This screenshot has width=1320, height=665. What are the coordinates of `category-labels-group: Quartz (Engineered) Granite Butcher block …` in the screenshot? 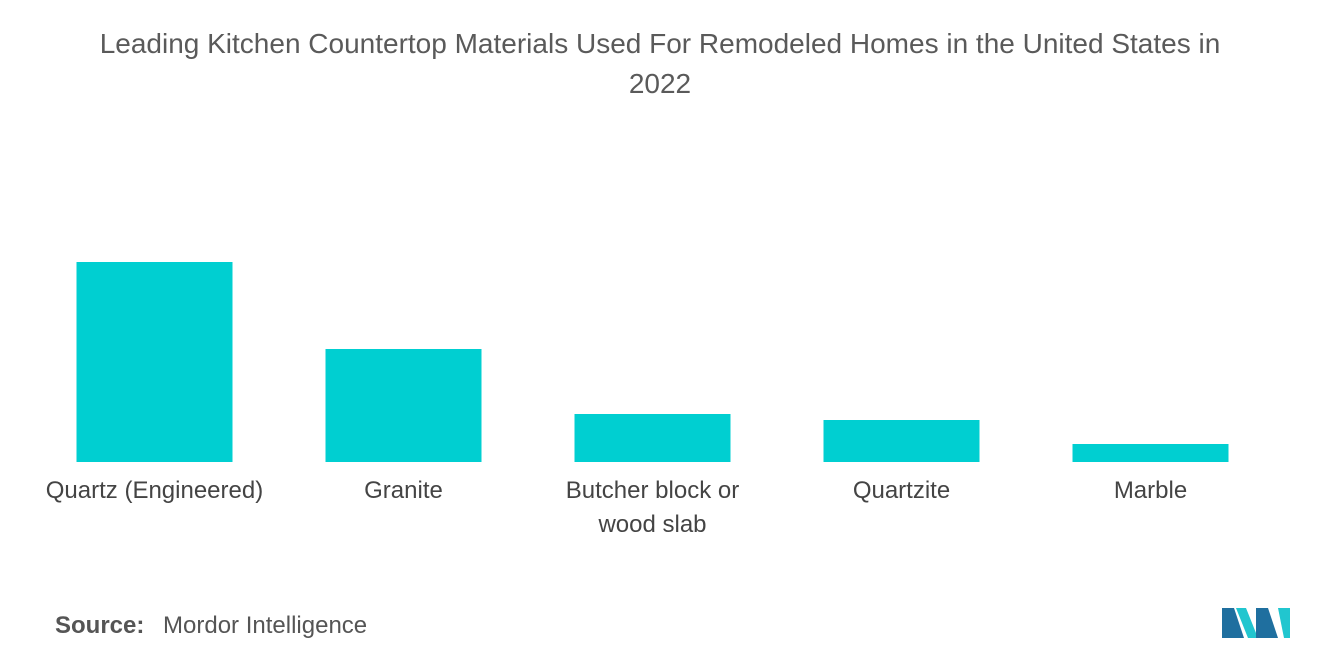 It's located at (616, 507).